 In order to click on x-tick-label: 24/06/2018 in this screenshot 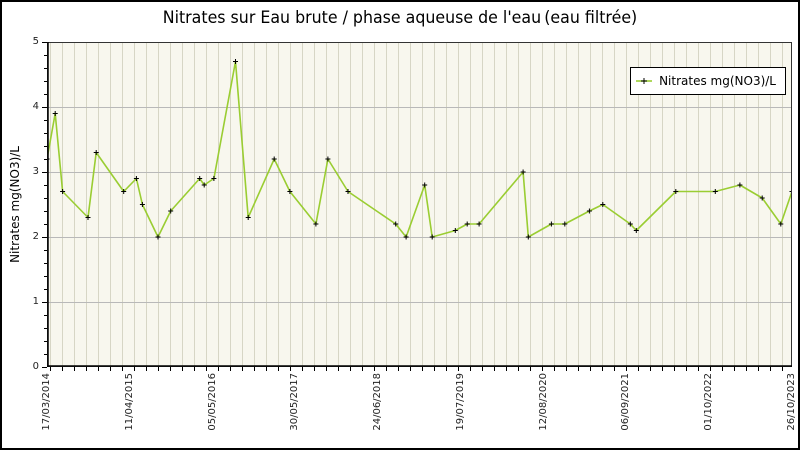, I will do `click(378, 402)`.